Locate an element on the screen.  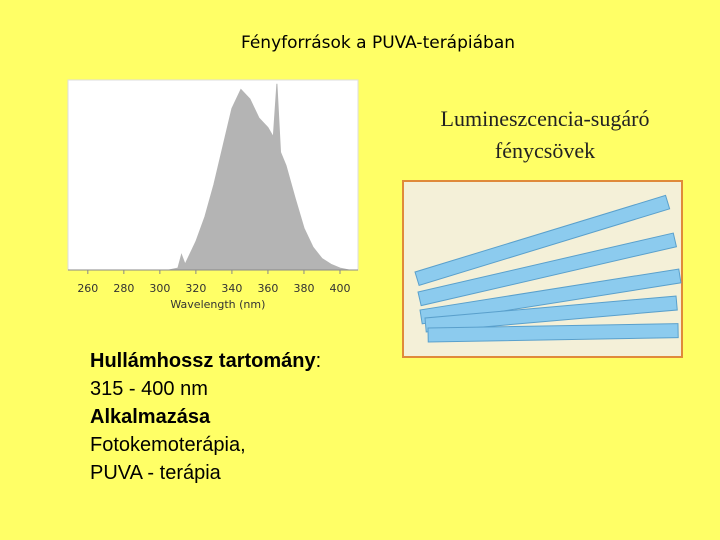
text-line: Alkalmazása is located at coordinates (150, 417).